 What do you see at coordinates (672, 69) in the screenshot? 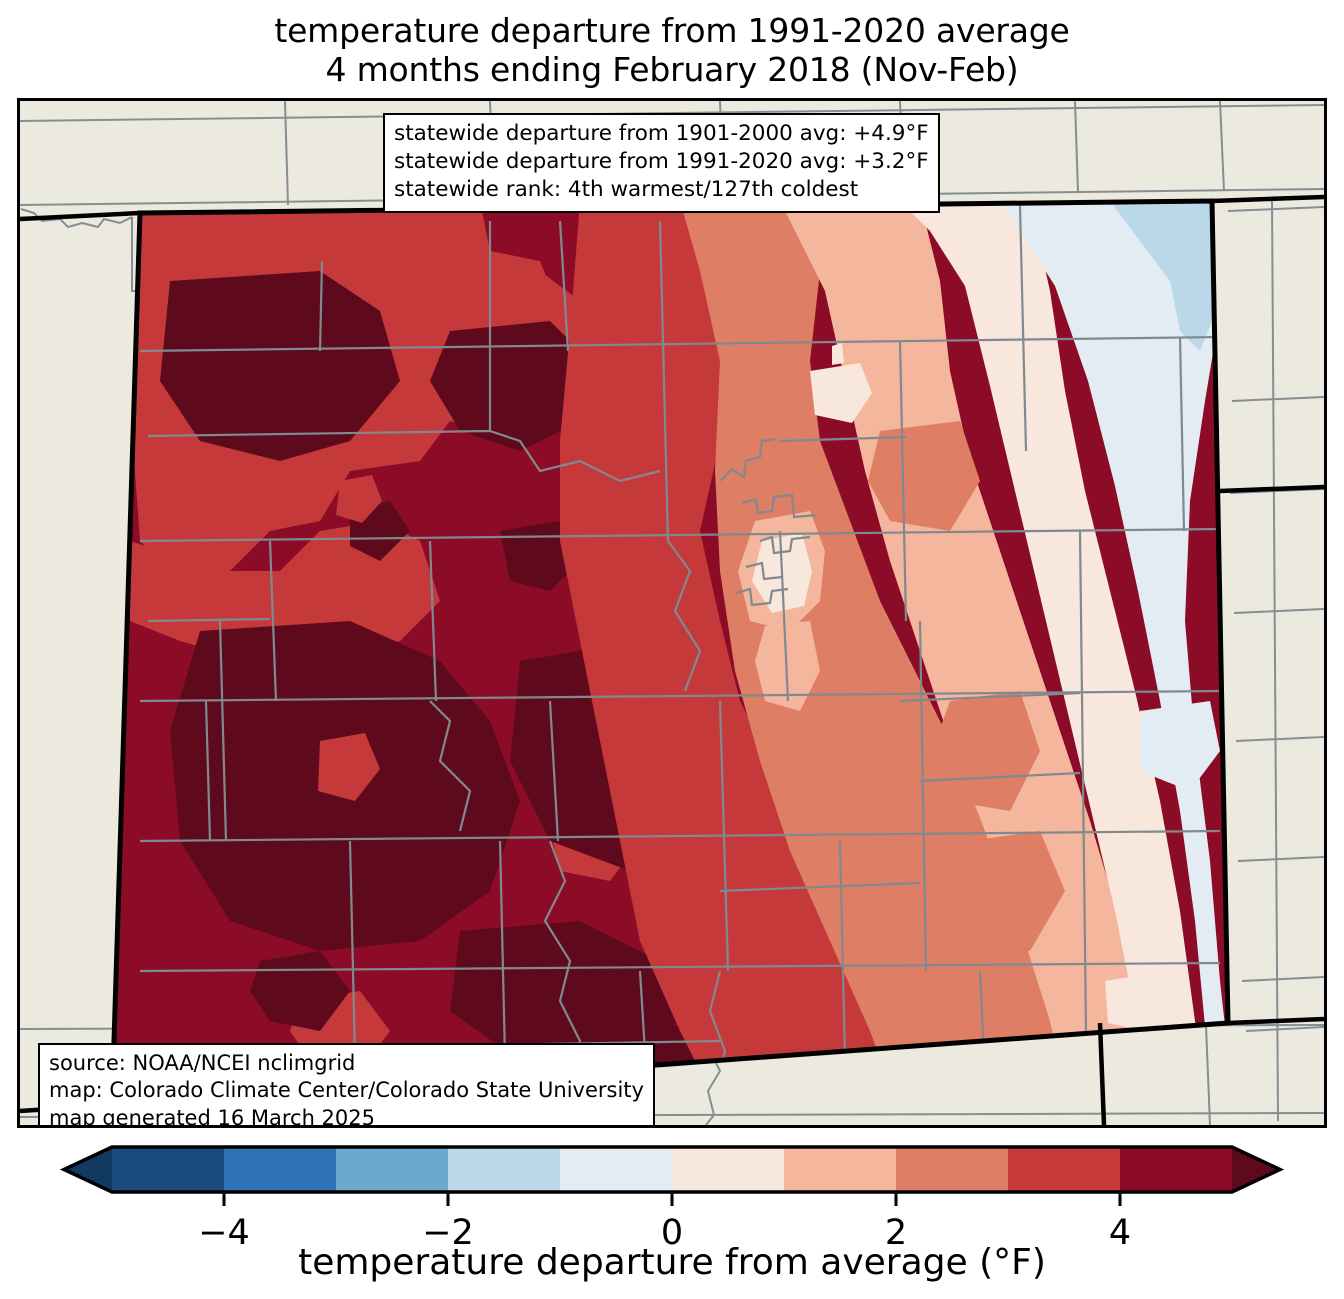
I see `title-line-2: 4 months ending February 2018 (Nov-Feb)` at bounding box center [672, 69].